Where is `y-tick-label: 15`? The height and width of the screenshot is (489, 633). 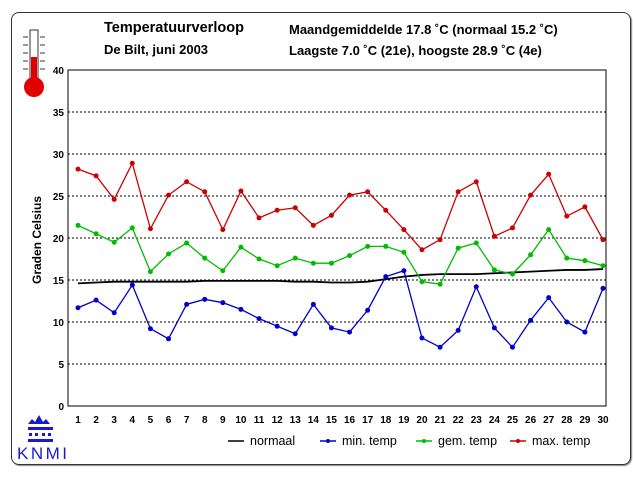 y-tick-label: 15 is located at coordinates (59, 281).